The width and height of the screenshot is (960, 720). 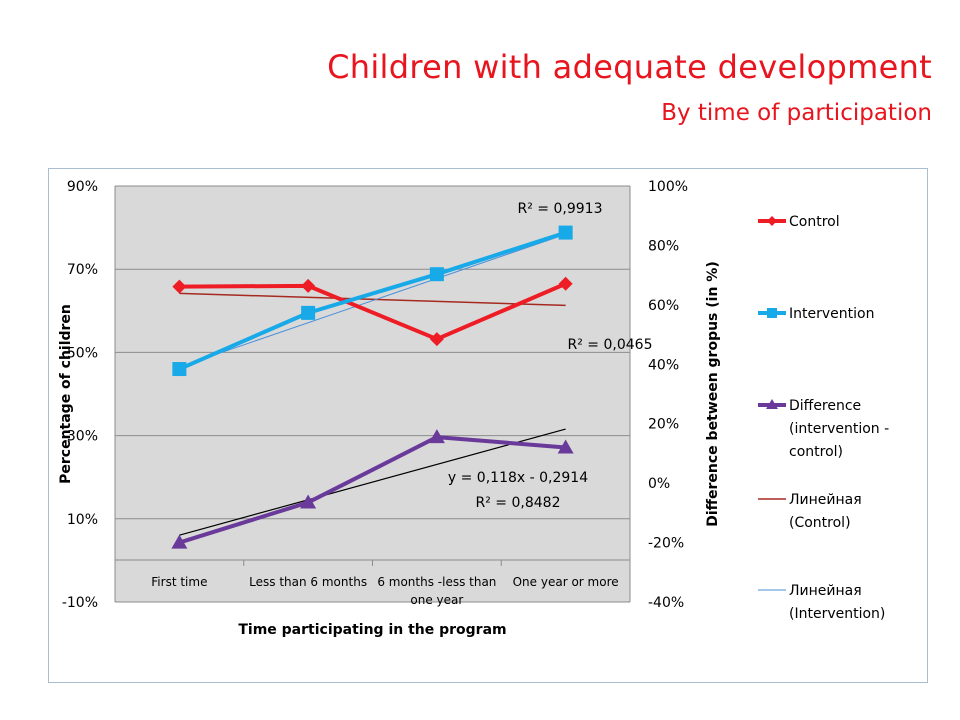 I want to click on annotation-label: R² = 0,9913, so click(x=560, y=209).